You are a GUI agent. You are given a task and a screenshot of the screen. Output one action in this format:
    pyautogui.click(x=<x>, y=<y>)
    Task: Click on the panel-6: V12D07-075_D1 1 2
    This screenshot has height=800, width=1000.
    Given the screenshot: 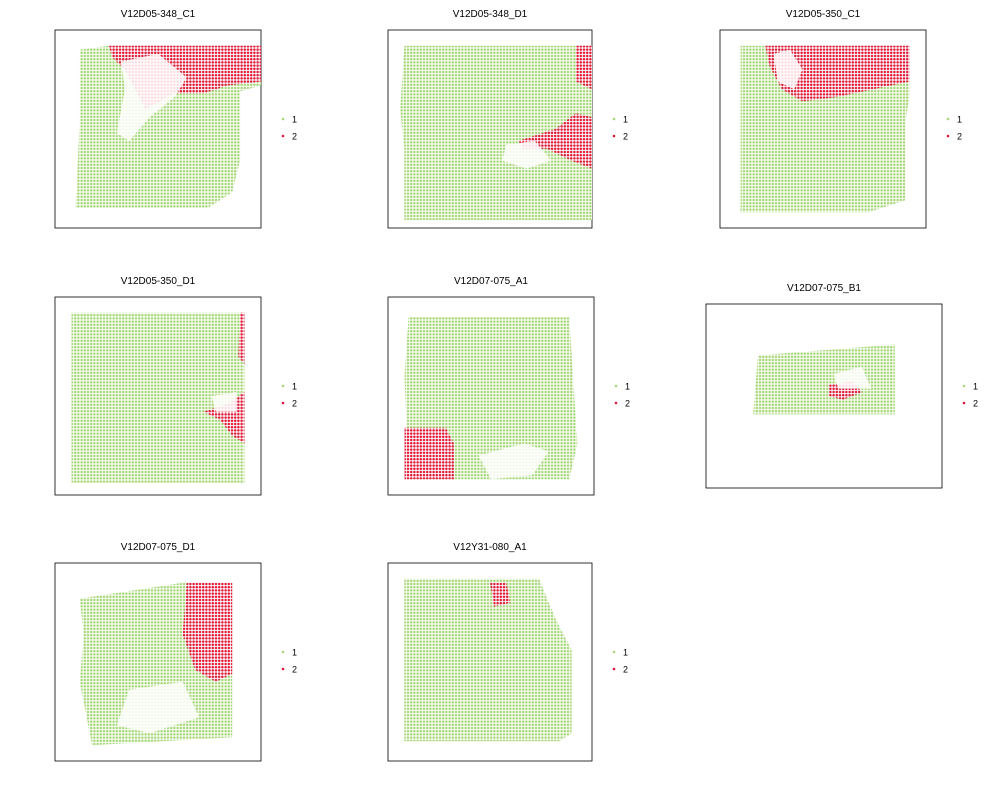 What is the action you would take?
    pyautogui.click(x=175, y=652)
    